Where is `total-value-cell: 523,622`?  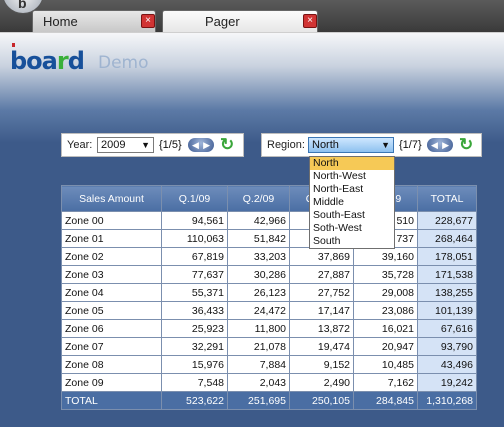 total-value-cell: 523,622 is located at coordinates (194, 400).